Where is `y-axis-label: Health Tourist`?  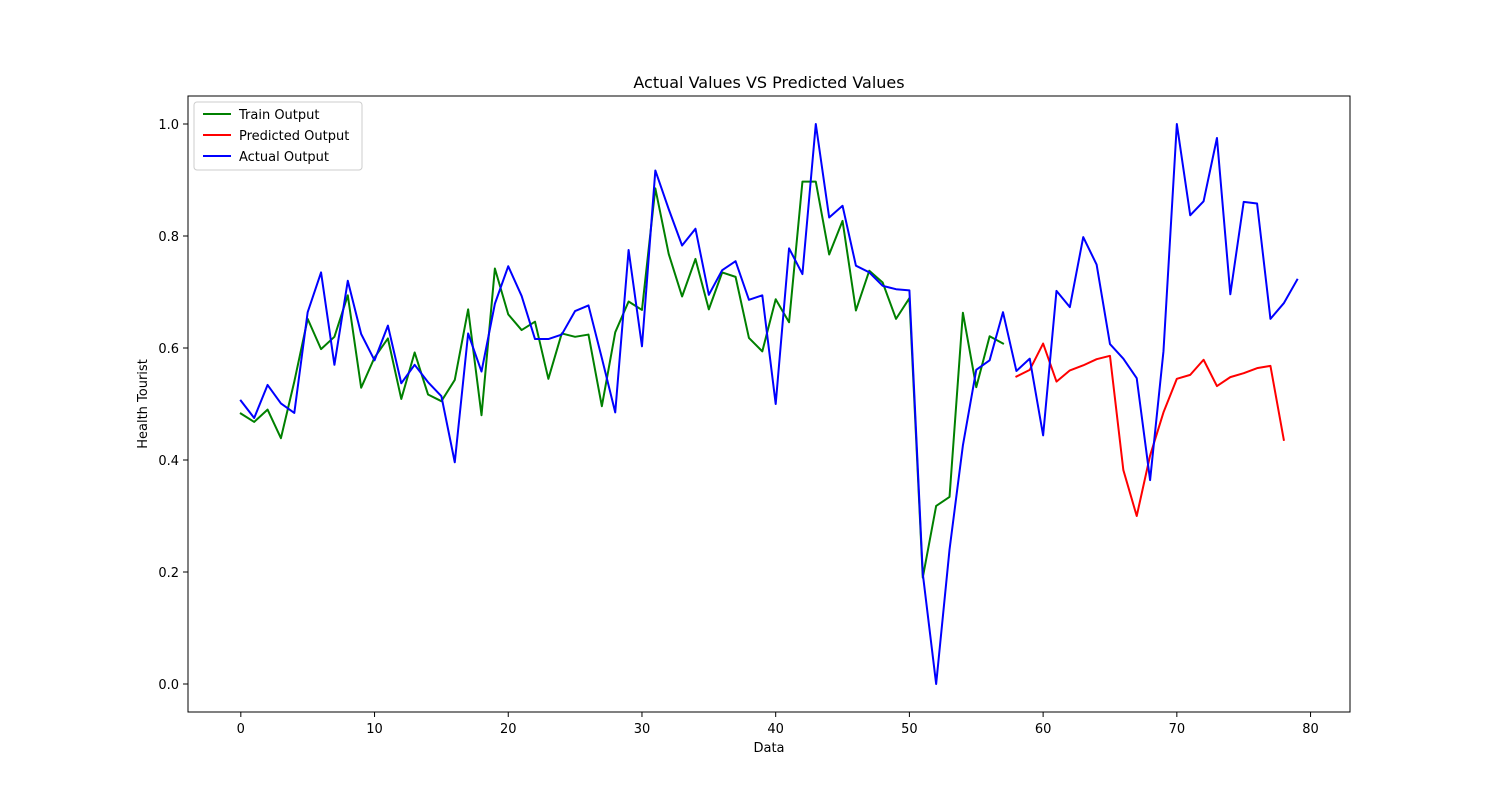 y-axis-label: Health Tourist is located at coordinates (143, 404).